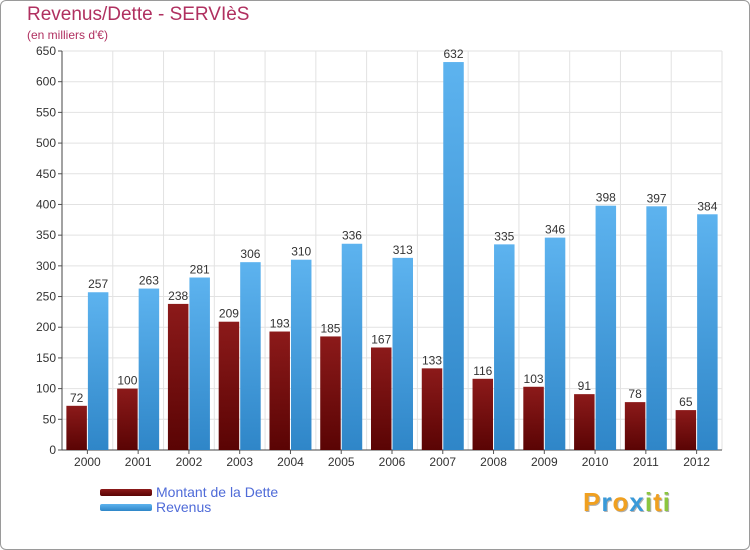 The width and height of the screenshot is (750, 550). Describe the element at coordinates (686, 402) in the screenshot. I see `data-label-debt: 65` at that location.